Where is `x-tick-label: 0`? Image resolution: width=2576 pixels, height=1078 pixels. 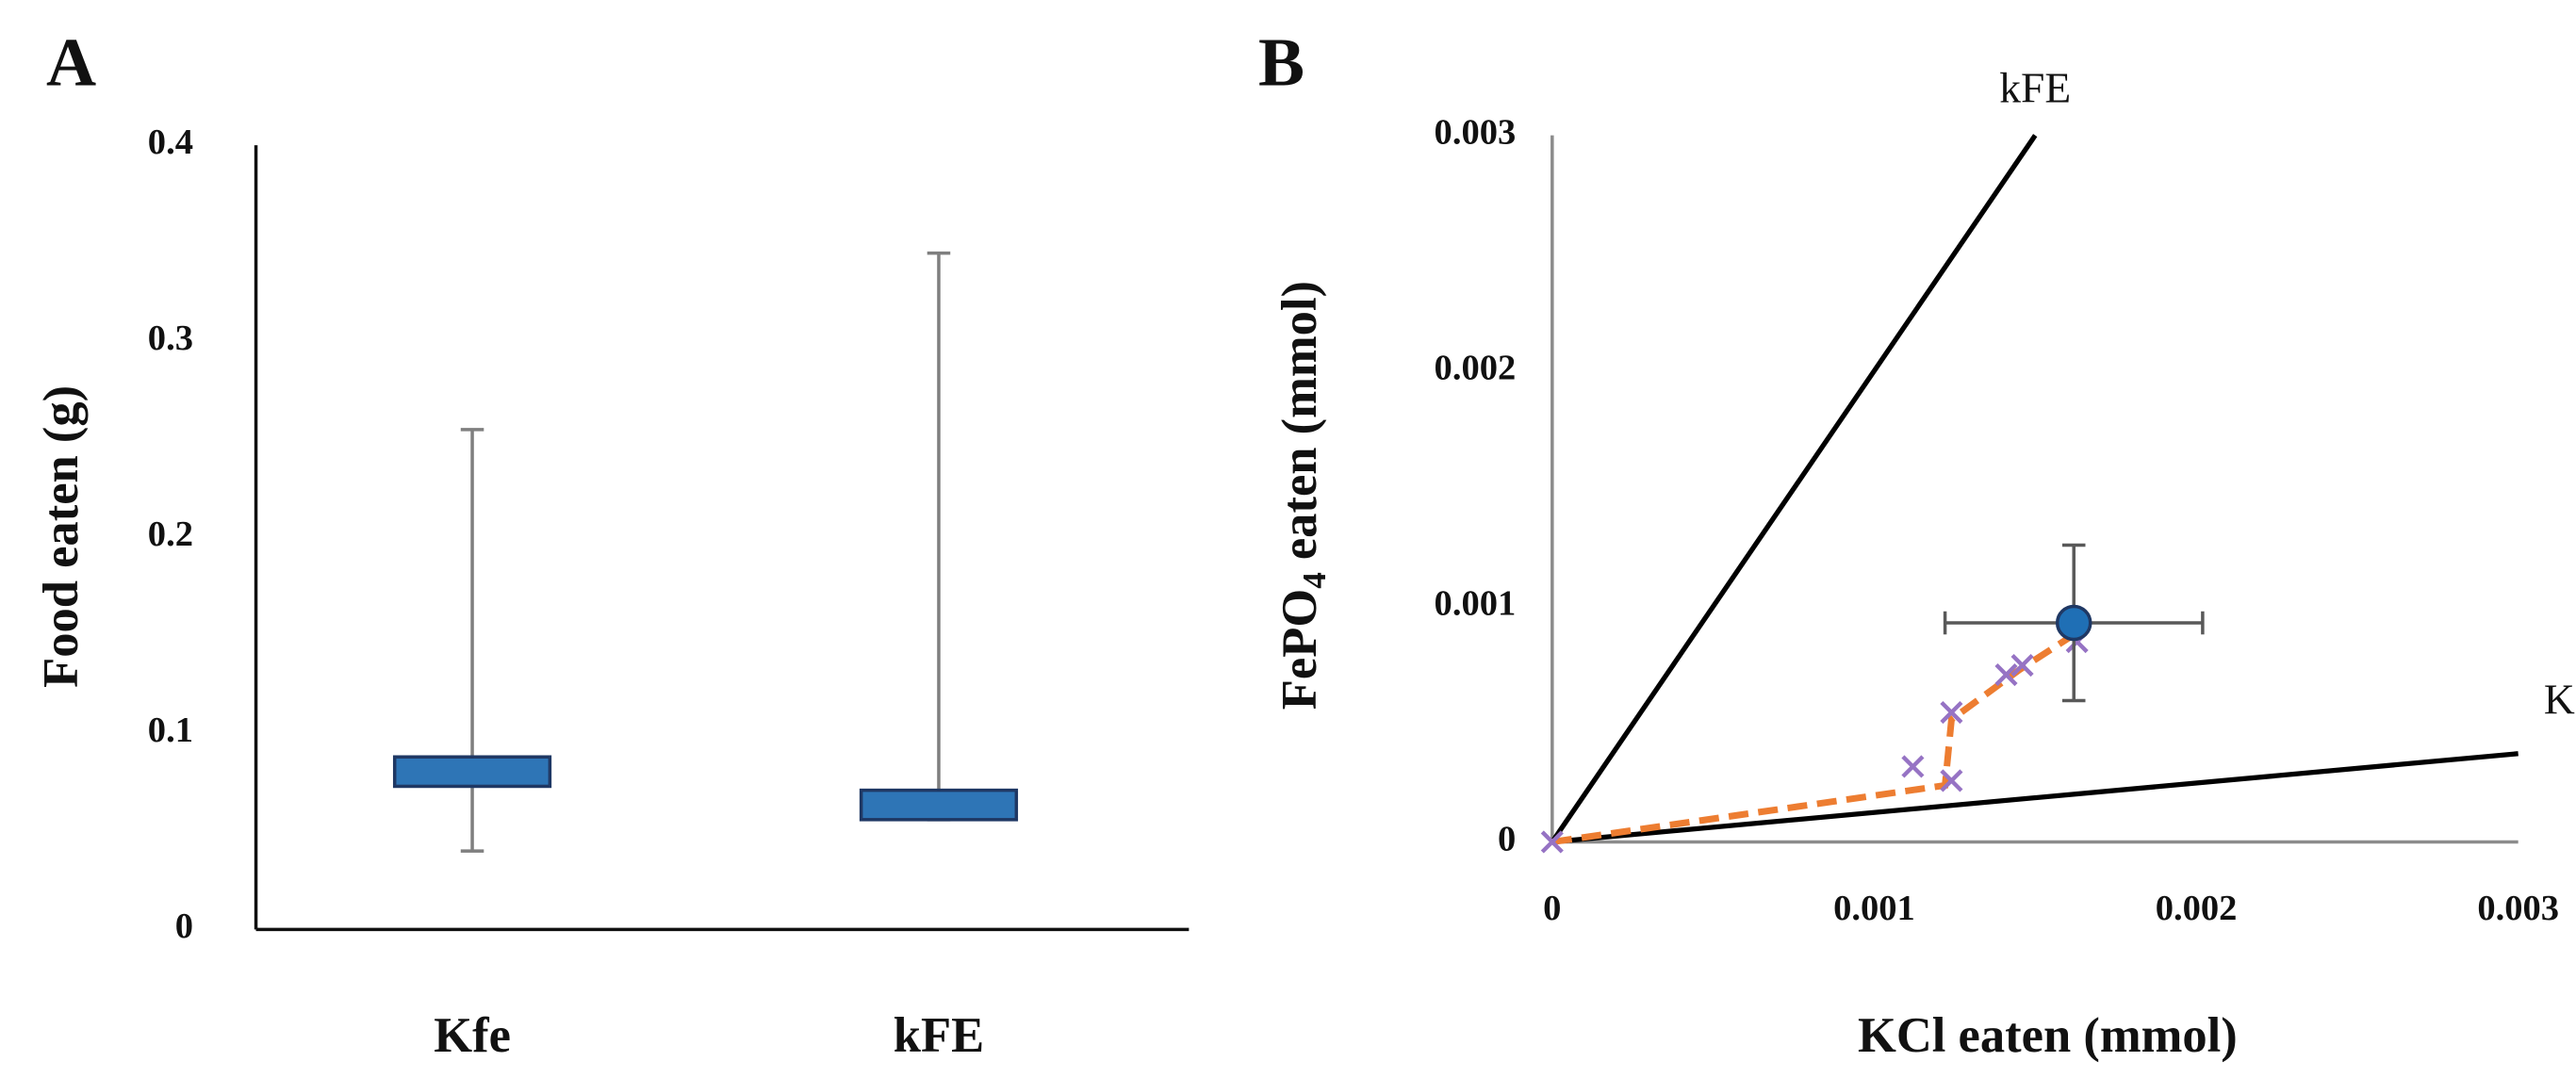 x-tick-label: 0 is located at coordinates (1552, 909).